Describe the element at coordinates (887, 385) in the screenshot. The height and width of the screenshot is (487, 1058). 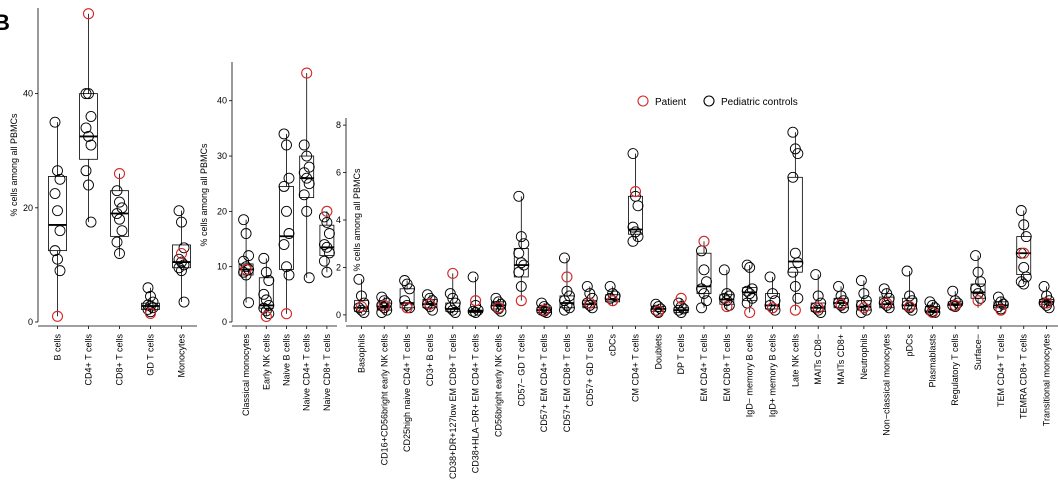
I see `x-tick-label: Non−classical monocytes` at that location.